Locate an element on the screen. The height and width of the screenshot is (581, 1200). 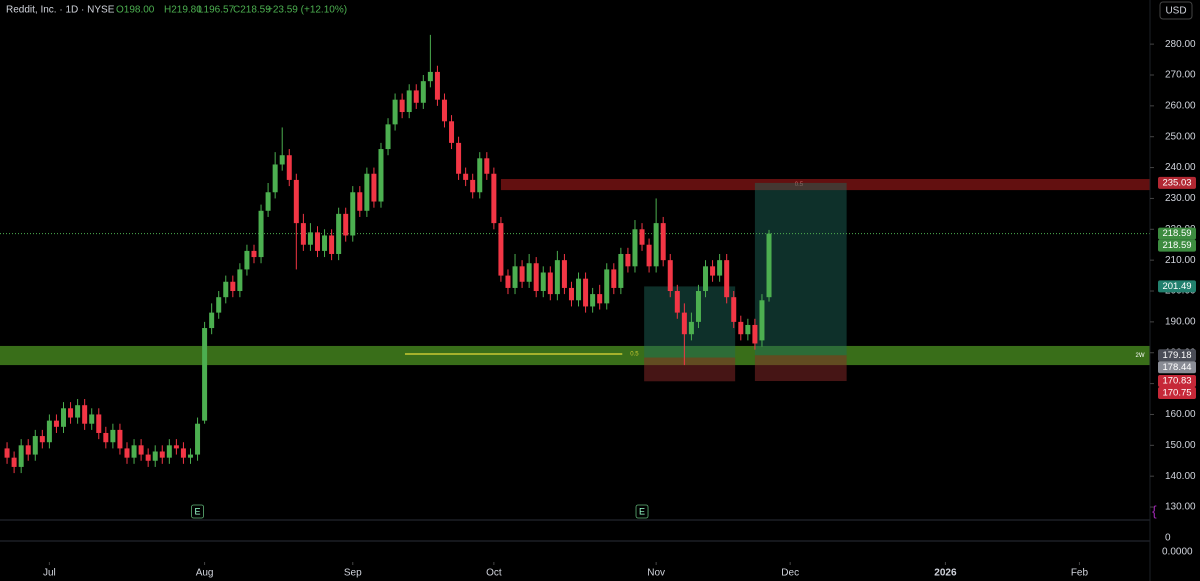
pane-label: 0 is located at coordinates (1168, 538).